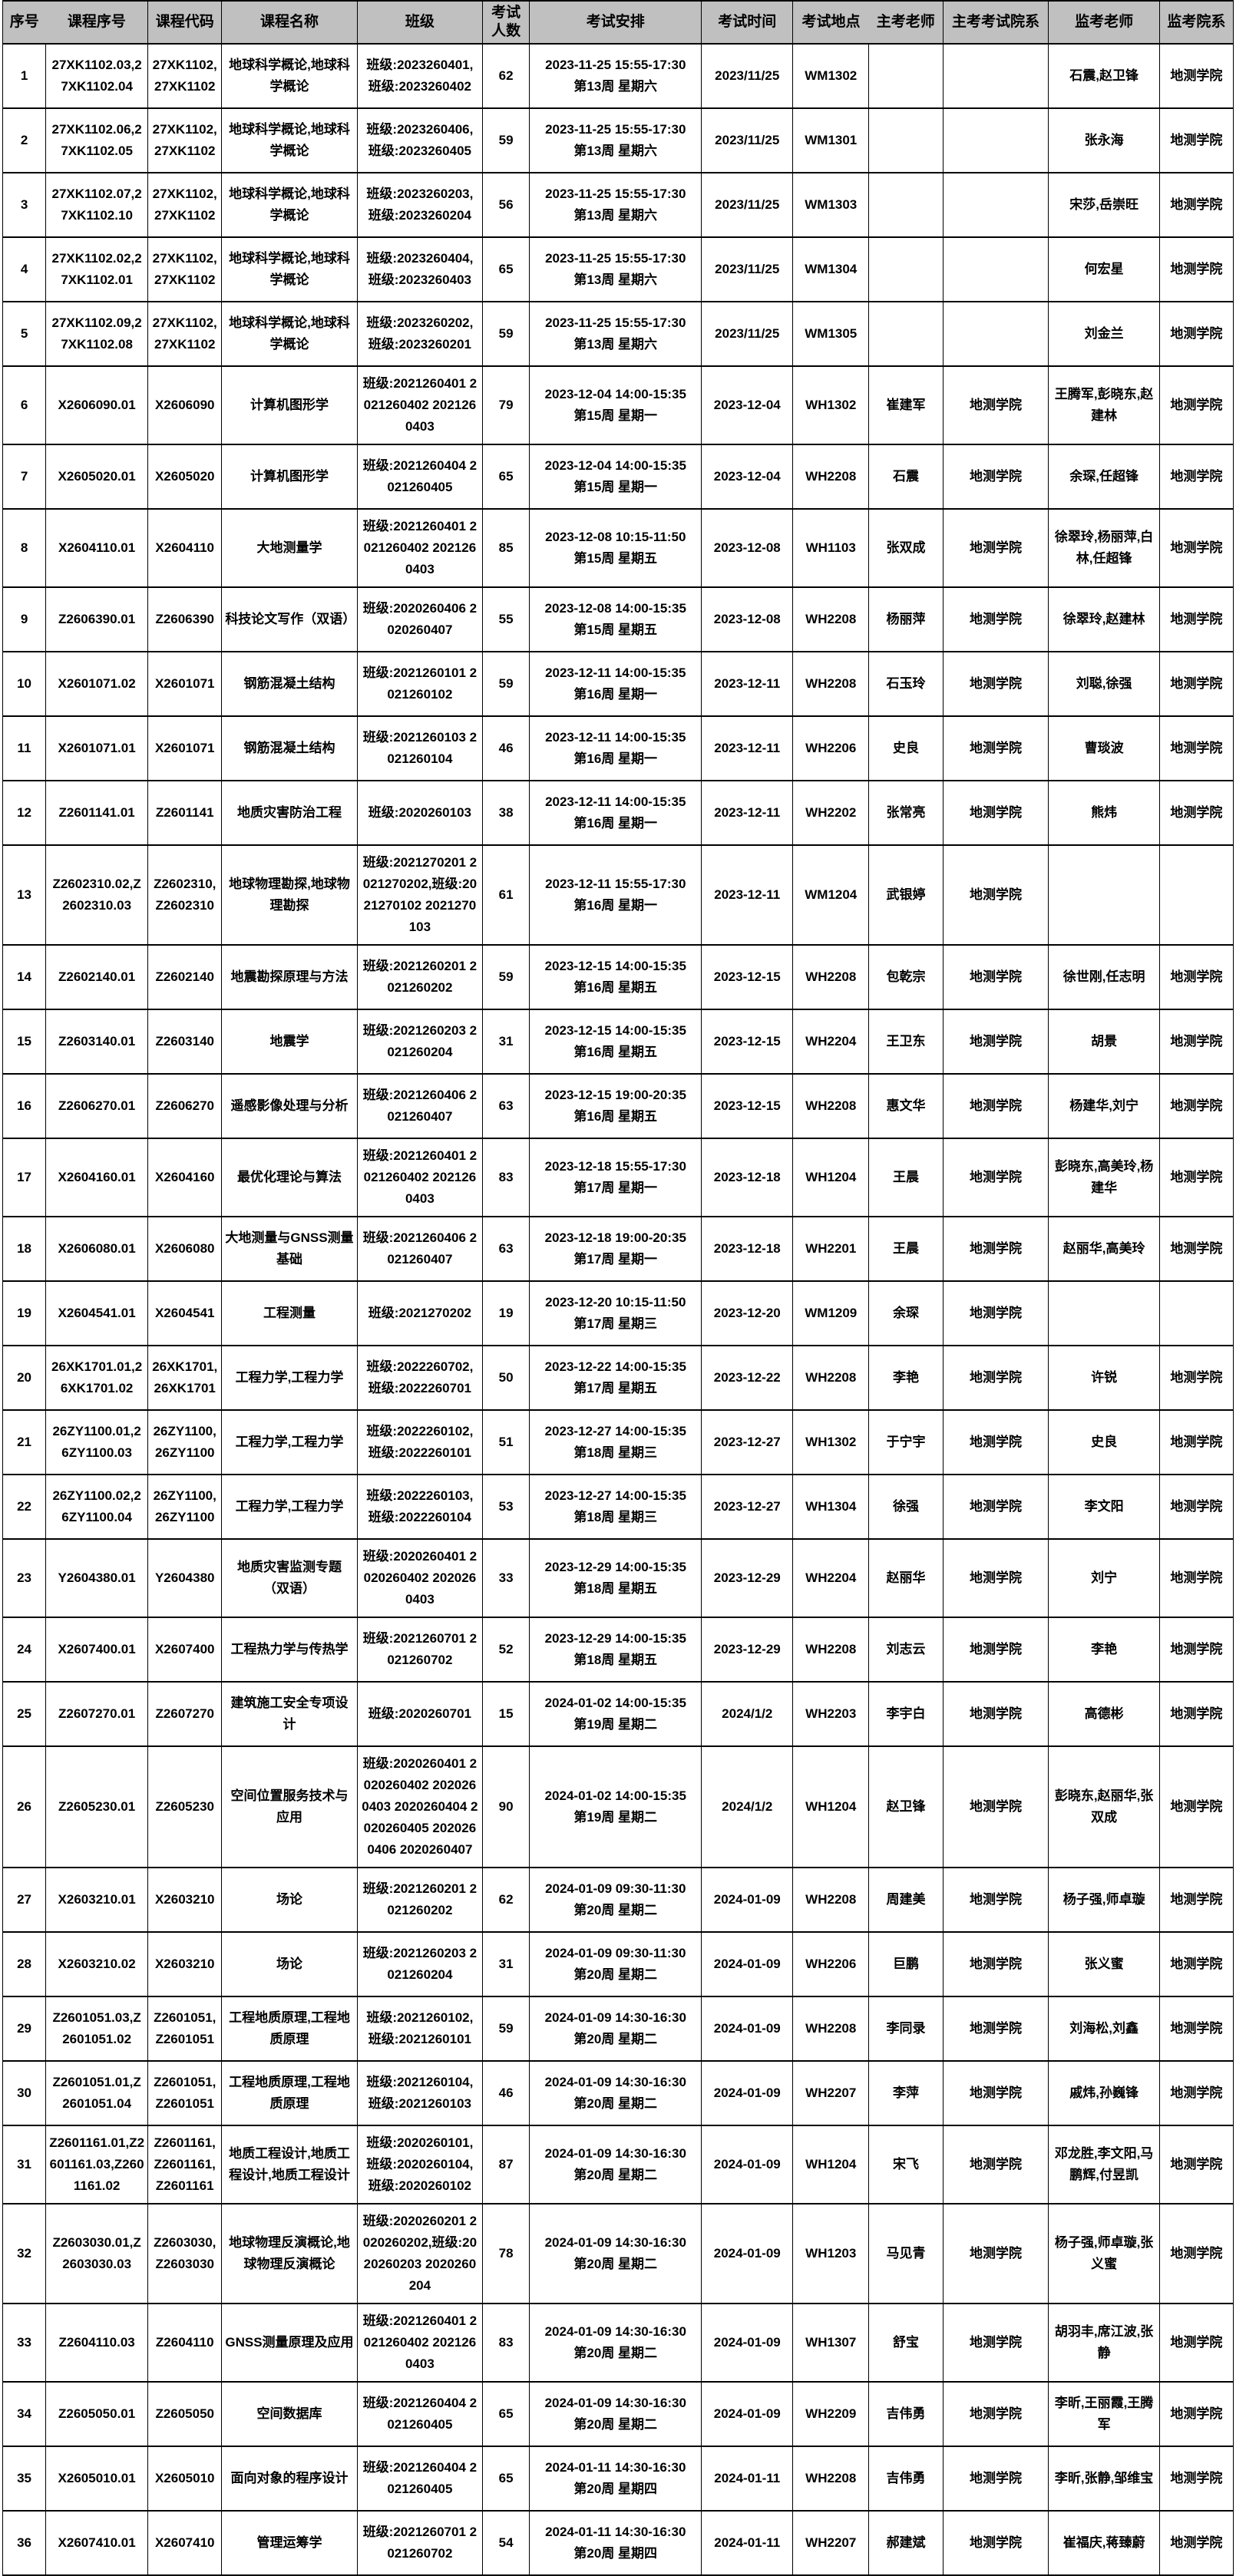 Image resolution: width=1236 pixels, height=2576 pixels. I want to click on cell-exam-room: WH1304, so click(831, 1507).